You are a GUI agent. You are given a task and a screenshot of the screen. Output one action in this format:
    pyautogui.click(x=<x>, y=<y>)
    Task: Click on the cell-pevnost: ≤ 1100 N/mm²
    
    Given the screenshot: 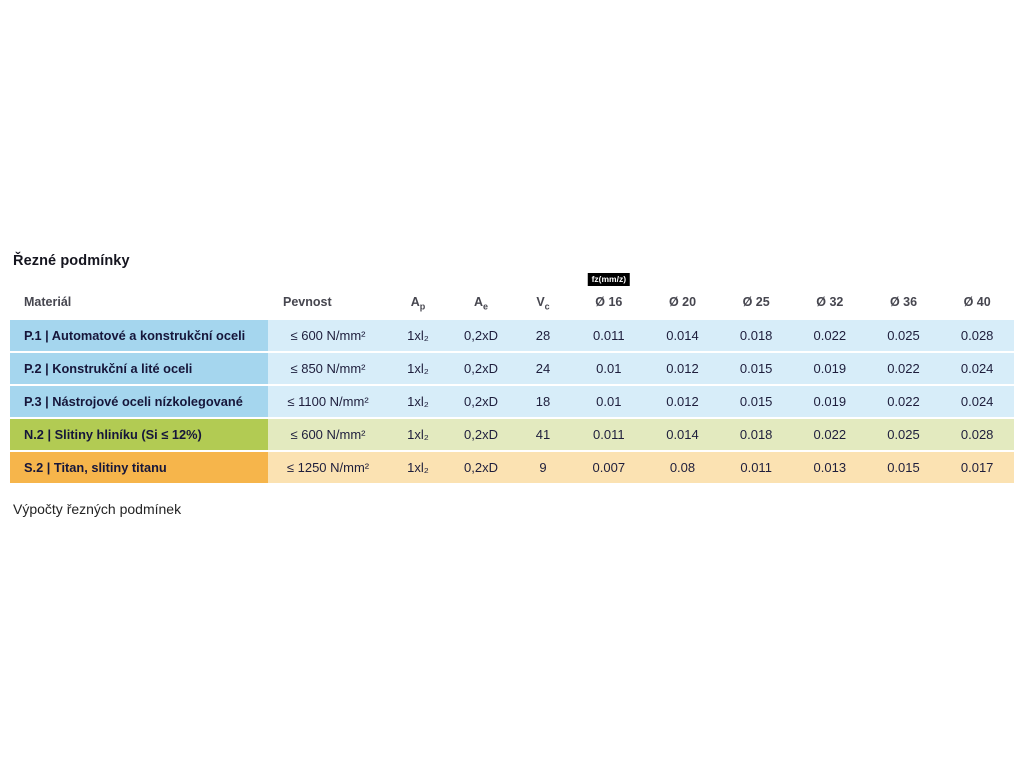 What is the action you would take?
    pyautogui.click(x=328, y=401)
    